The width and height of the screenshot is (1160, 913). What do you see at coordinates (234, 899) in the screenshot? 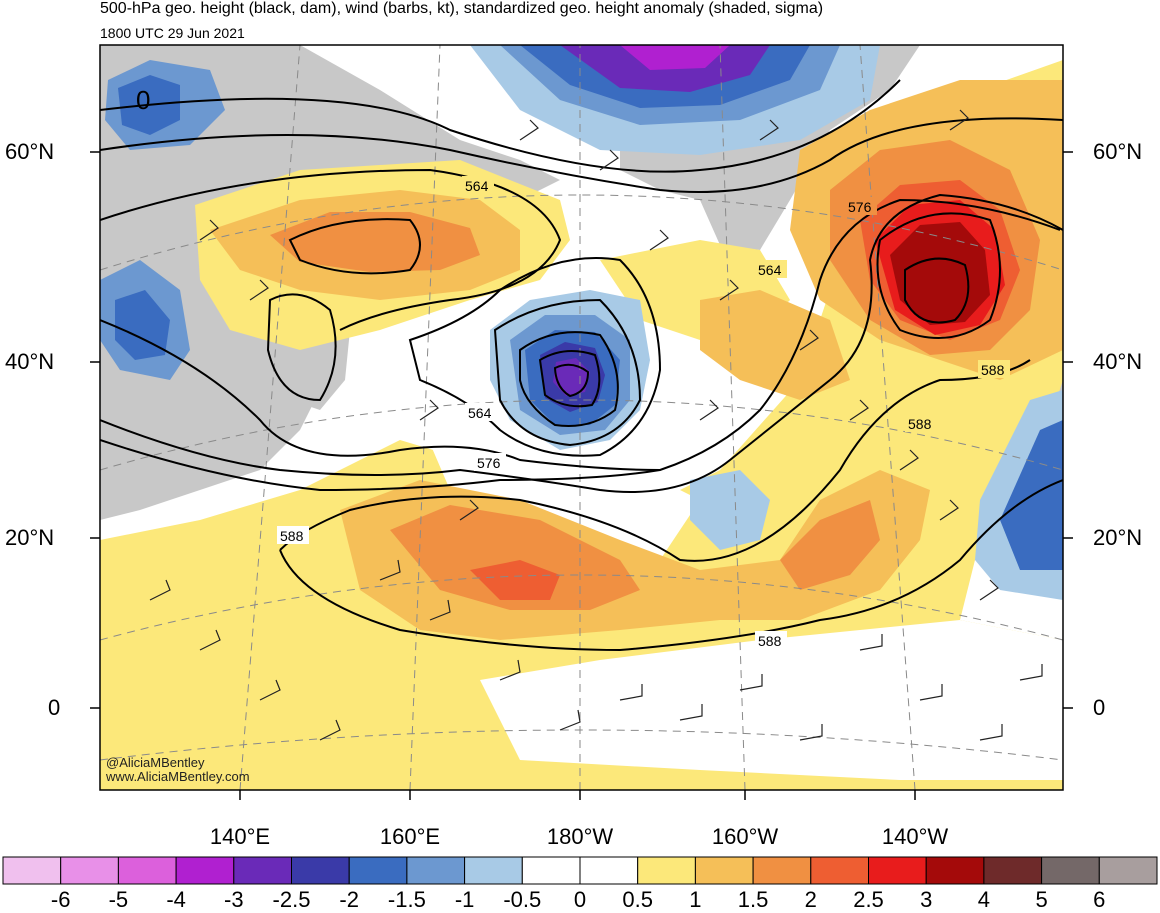
I see `colorbar-label: -3` at bounding box center [234, 899].